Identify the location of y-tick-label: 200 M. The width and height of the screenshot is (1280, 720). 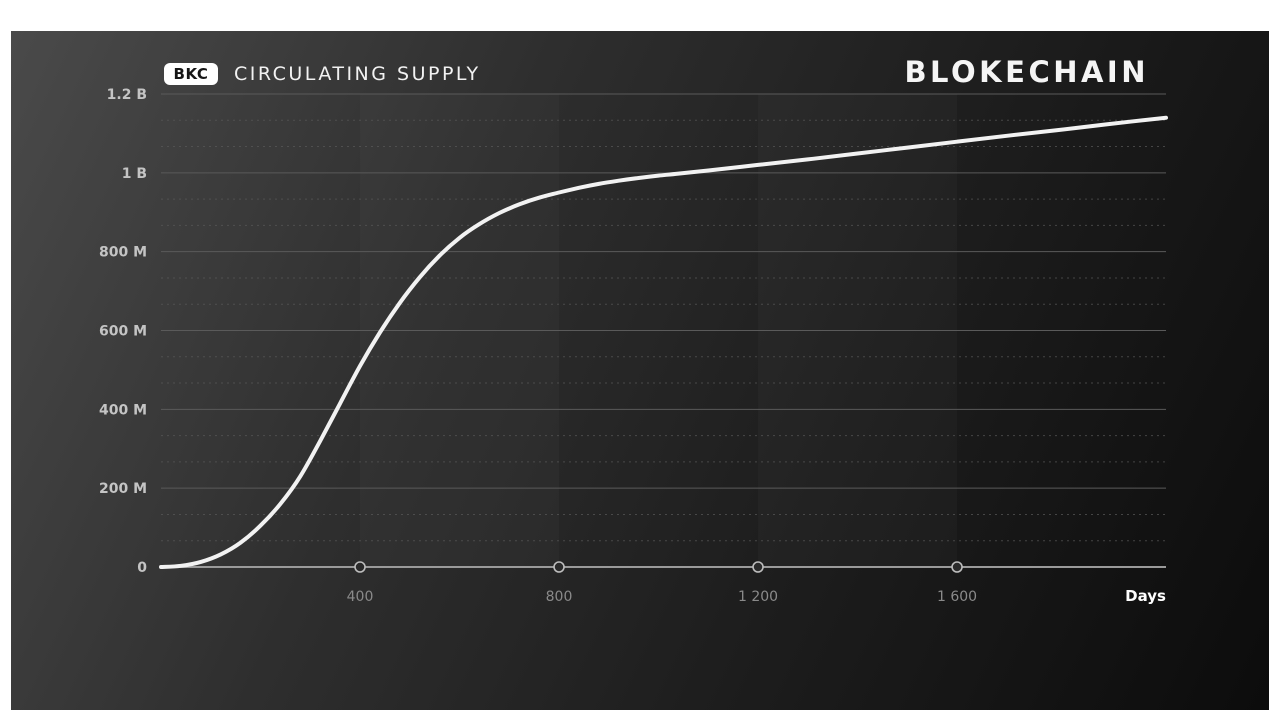
(123, 489).